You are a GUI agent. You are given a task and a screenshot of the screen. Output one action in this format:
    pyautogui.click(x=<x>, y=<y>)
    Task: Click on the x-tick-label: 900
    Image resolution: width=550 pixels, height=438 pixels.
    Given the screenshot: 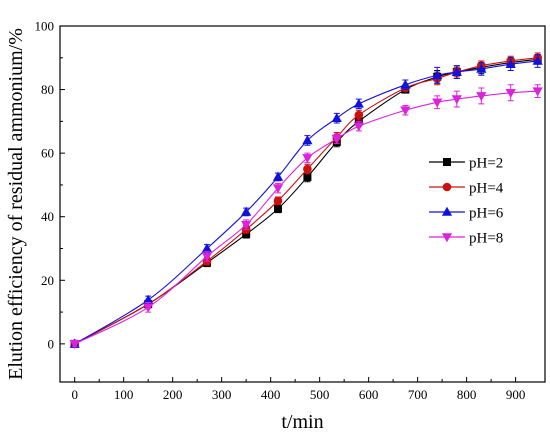 What is the action you would take?
    pyautogui.click(x=516, y=394)
    